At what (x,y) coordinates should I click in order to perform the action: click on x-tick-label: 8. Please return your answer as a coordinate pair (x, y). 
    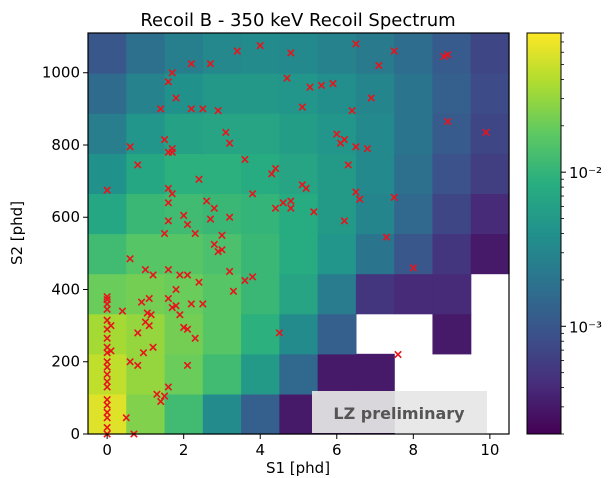
    Looking at the image, I should click on (414, 450).